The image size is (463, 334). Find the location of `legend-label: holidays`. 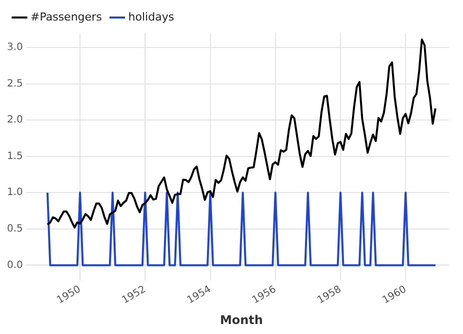

legend-label: holidays is located at coordinates (151, 17).